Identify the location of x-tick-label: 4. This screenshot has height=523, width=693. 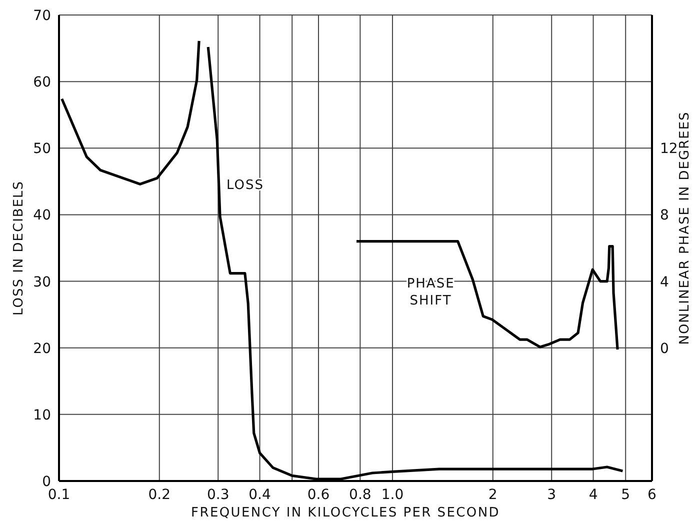
(593, 494).